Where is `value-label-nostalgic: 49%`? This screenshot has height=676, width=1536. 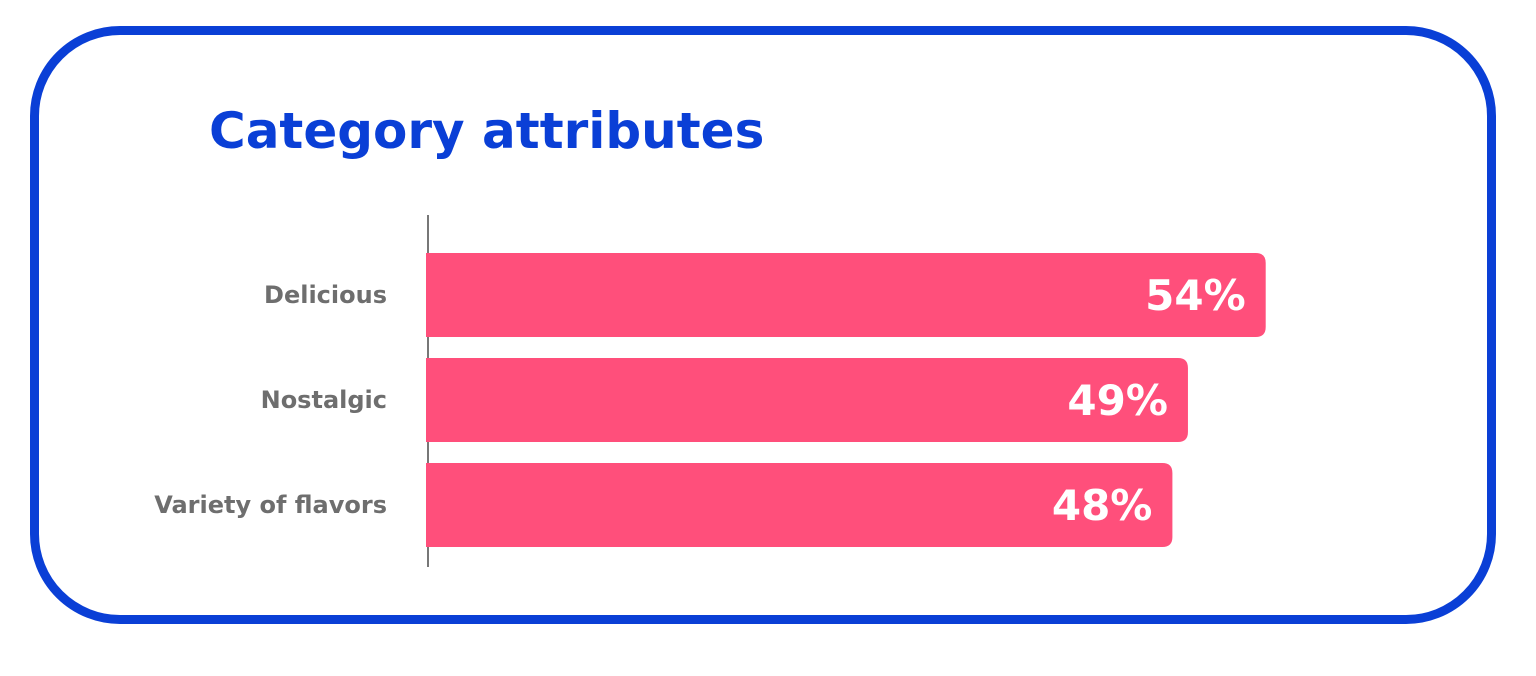 value-label-nostalgic: 49% is located at coordinates (1117, 400).